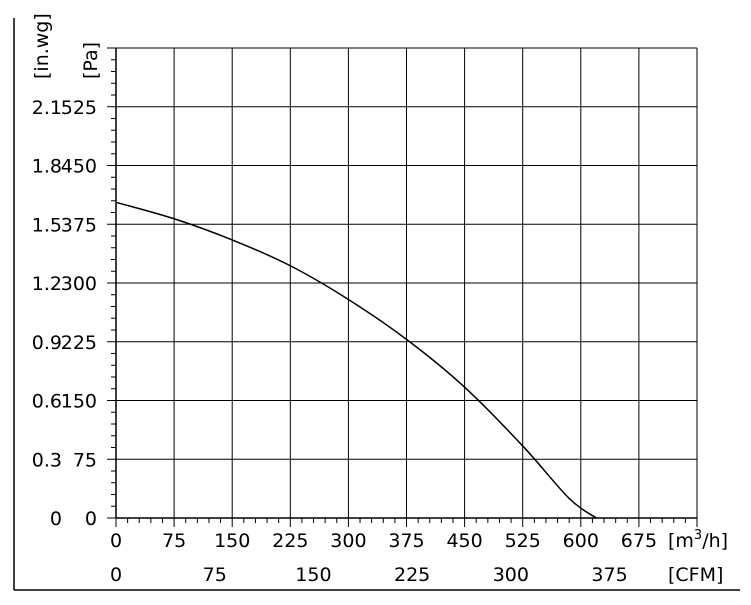 The height and width of the screenshot is (605, 751). I want to click on y2-tick-label: 0.3, so click(47, 460).